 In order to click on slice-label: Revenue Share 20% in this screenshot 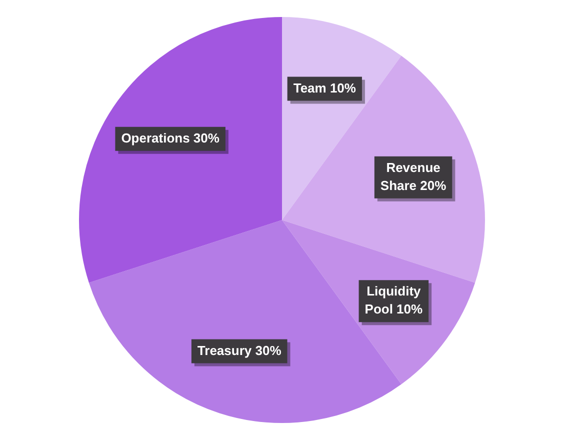, I will do `click(413, 176)`.